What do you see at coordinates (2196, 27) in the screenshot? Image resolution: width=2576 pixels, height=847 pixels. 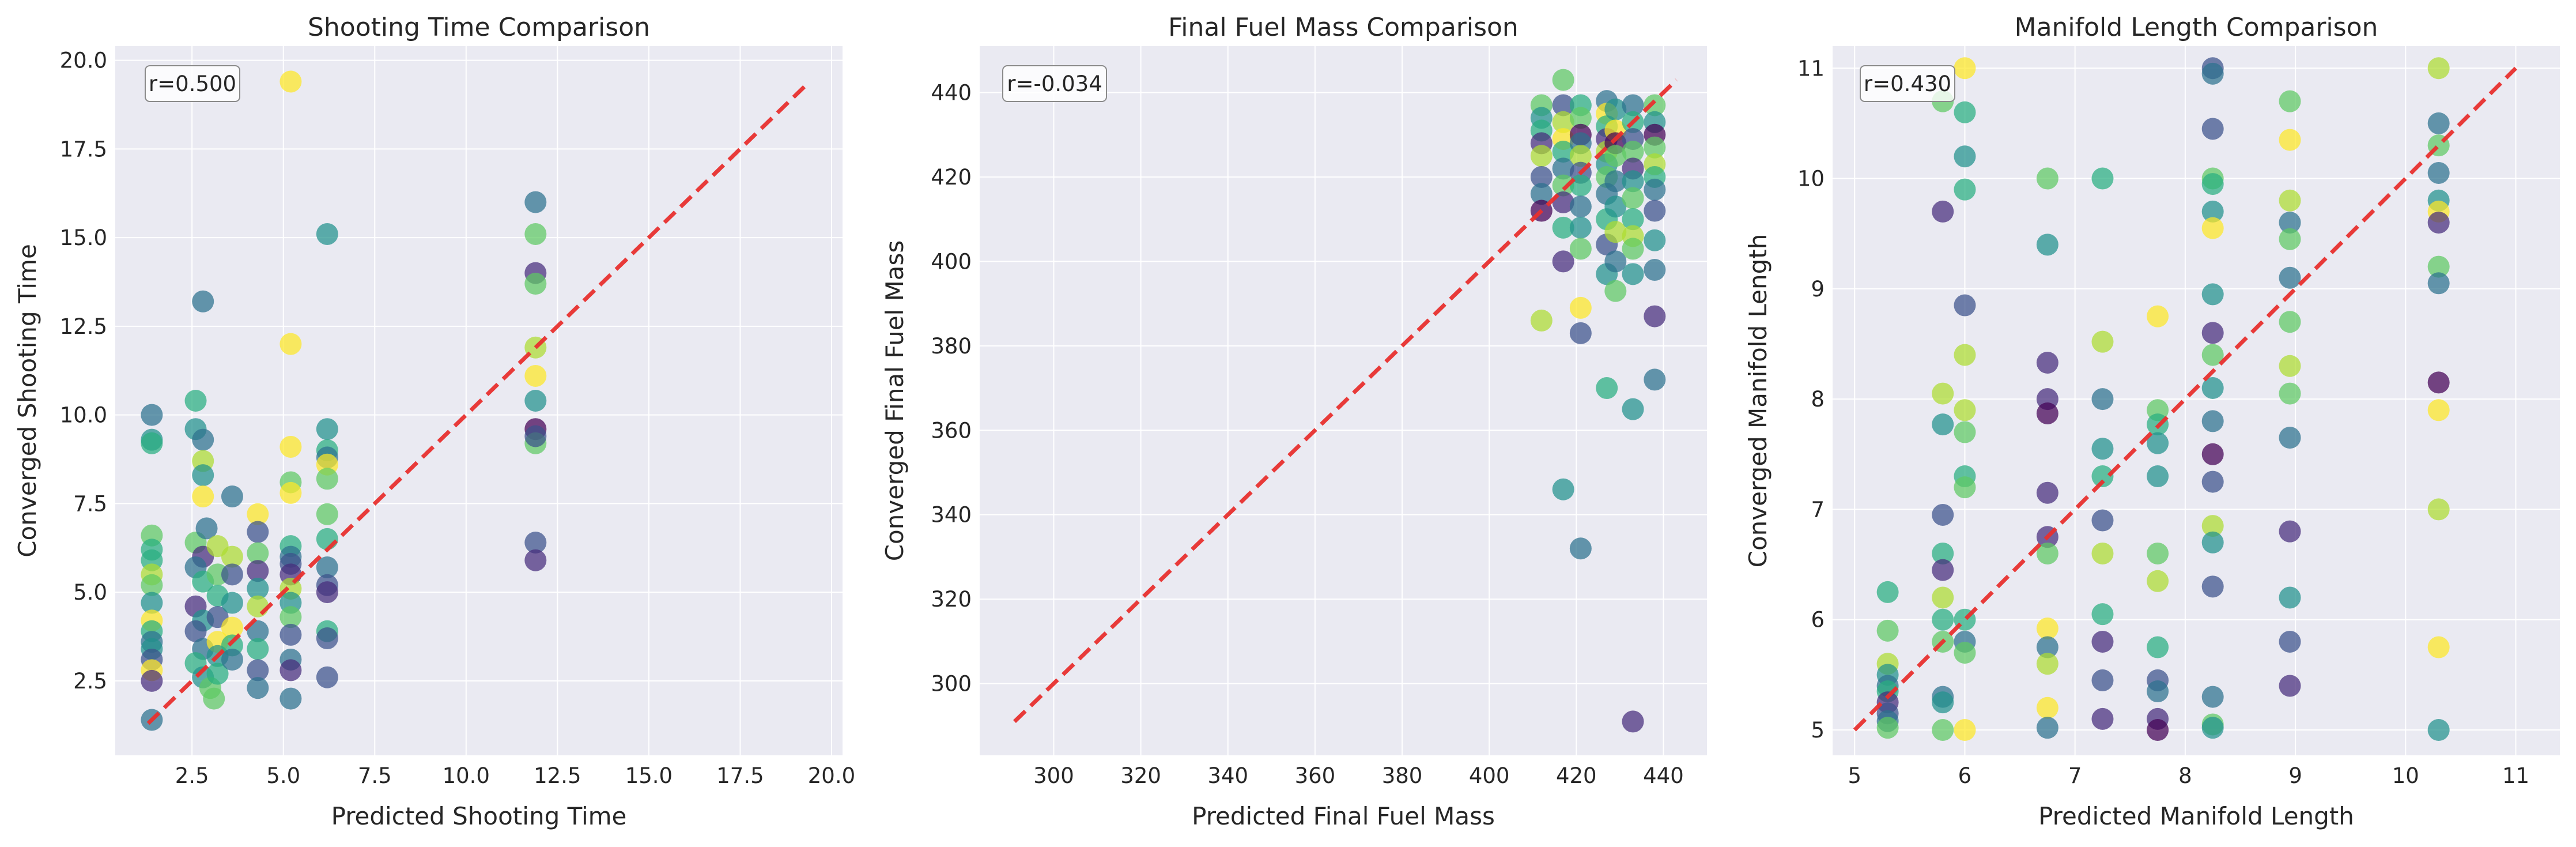 I see `chart-title-manifold-length: Manifold Length Comparison` at bounding box center [2196, 27].